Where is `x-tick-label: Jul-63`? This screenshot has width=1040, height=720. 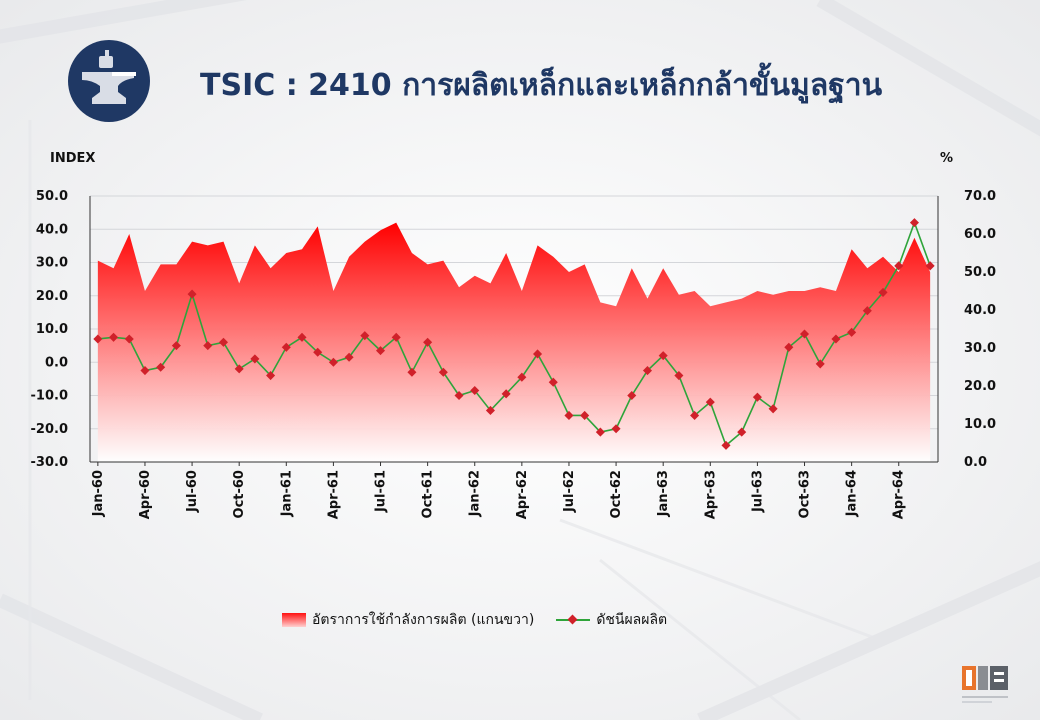 x-tick-label: Jul-63 is located at coordinates (757, 491).